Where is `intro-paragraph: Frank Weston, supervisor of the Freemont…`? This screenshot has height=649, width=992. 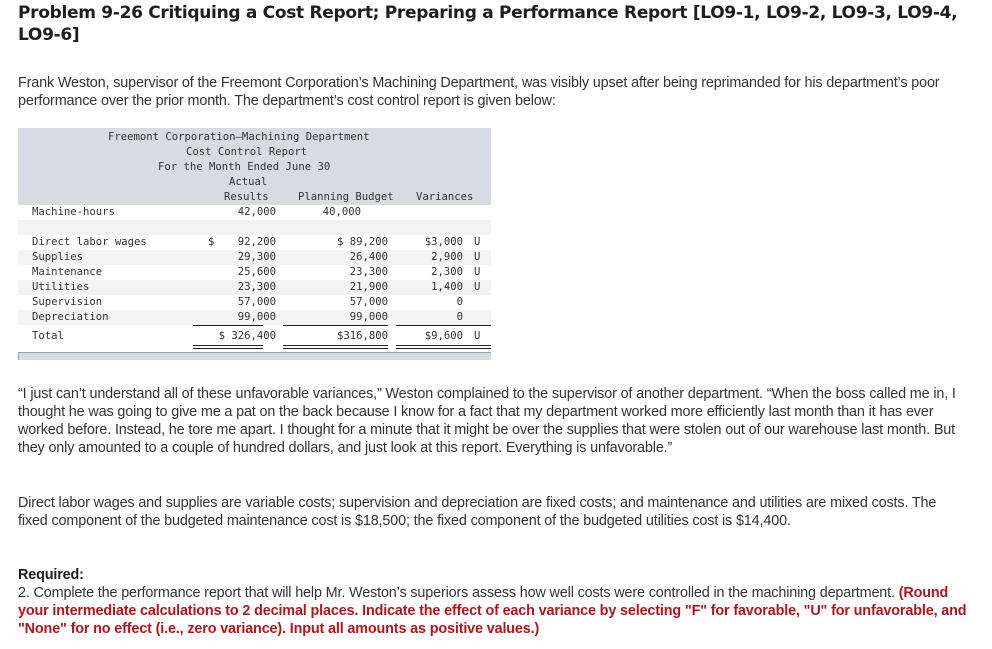 intro-paragraph: Frank Weston, supervisor of the Freemont… is located at coordinates (479, 92).